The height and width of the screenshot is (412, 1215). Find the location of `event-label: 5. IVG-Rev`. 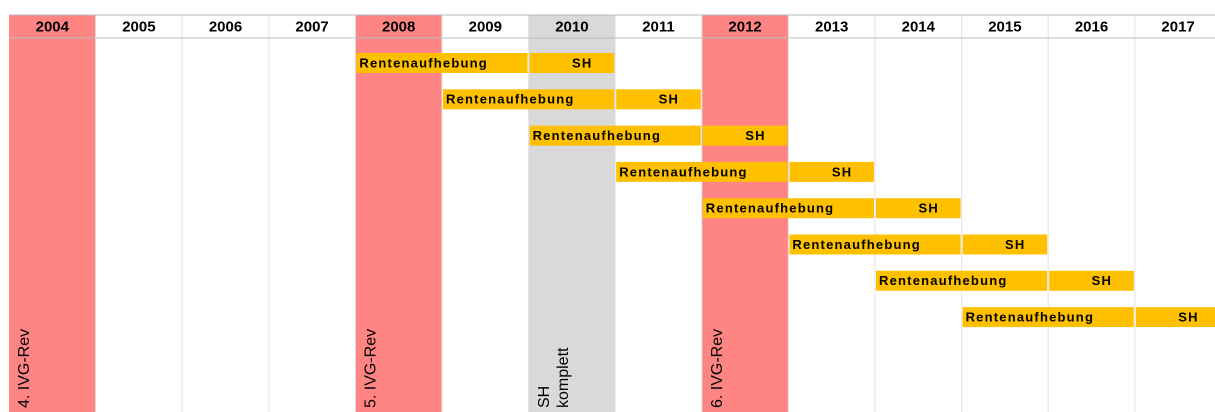

event-label: 5. IVG-Rev is located at coordinates (371, 368).